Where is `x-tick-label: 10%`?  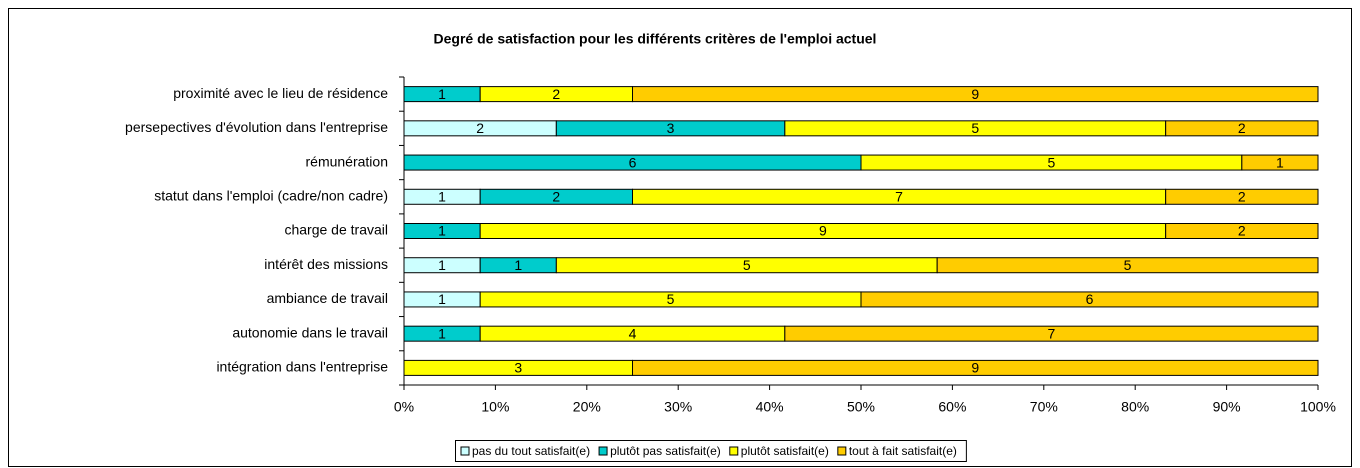
x-tick-label: 10% is located at coordinates (495, 407).